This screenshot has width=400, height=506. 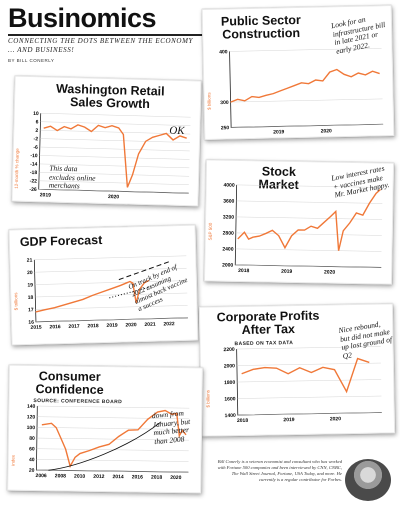 What do you see at coordinates (45, 195) in the screenshot?
I see `retail-xtick-label: 2019` at bounding box center [45, 195].